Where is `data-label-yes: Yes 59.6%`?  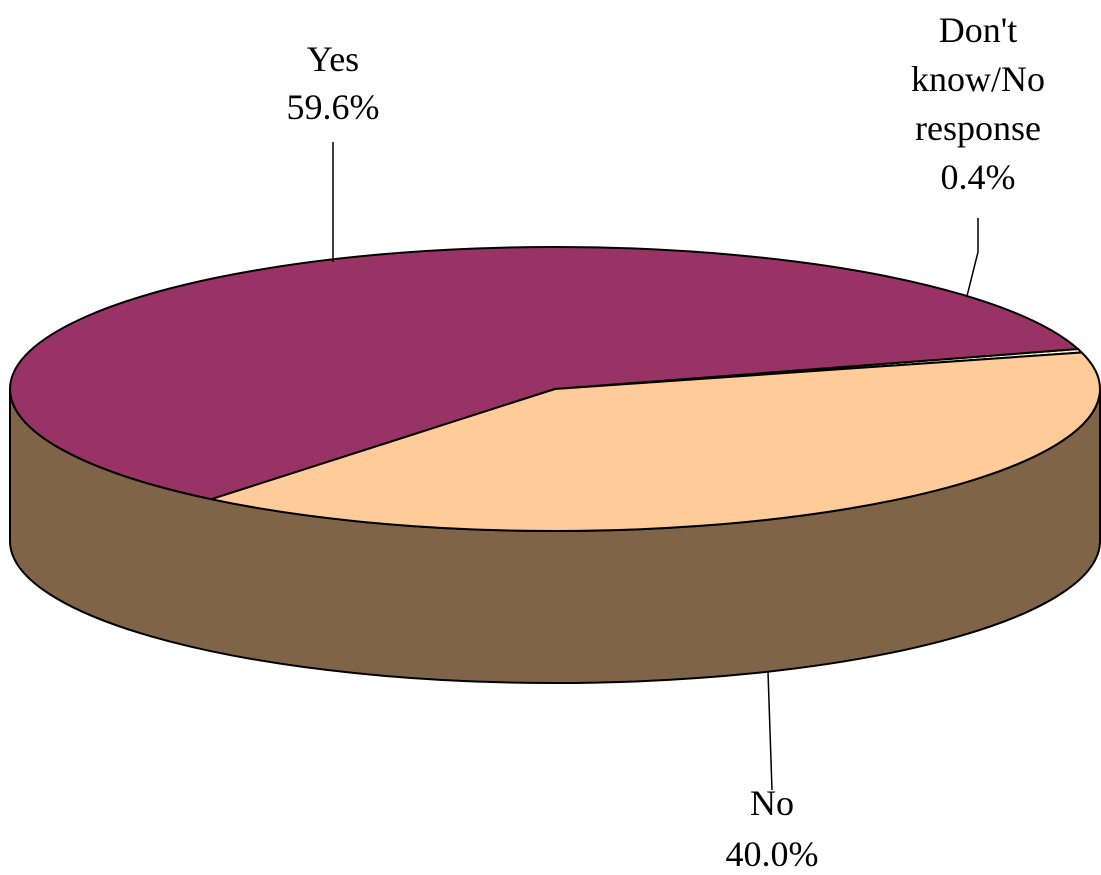
data-label-yes: Yes 59.6% is located at coordinates (333, 83).